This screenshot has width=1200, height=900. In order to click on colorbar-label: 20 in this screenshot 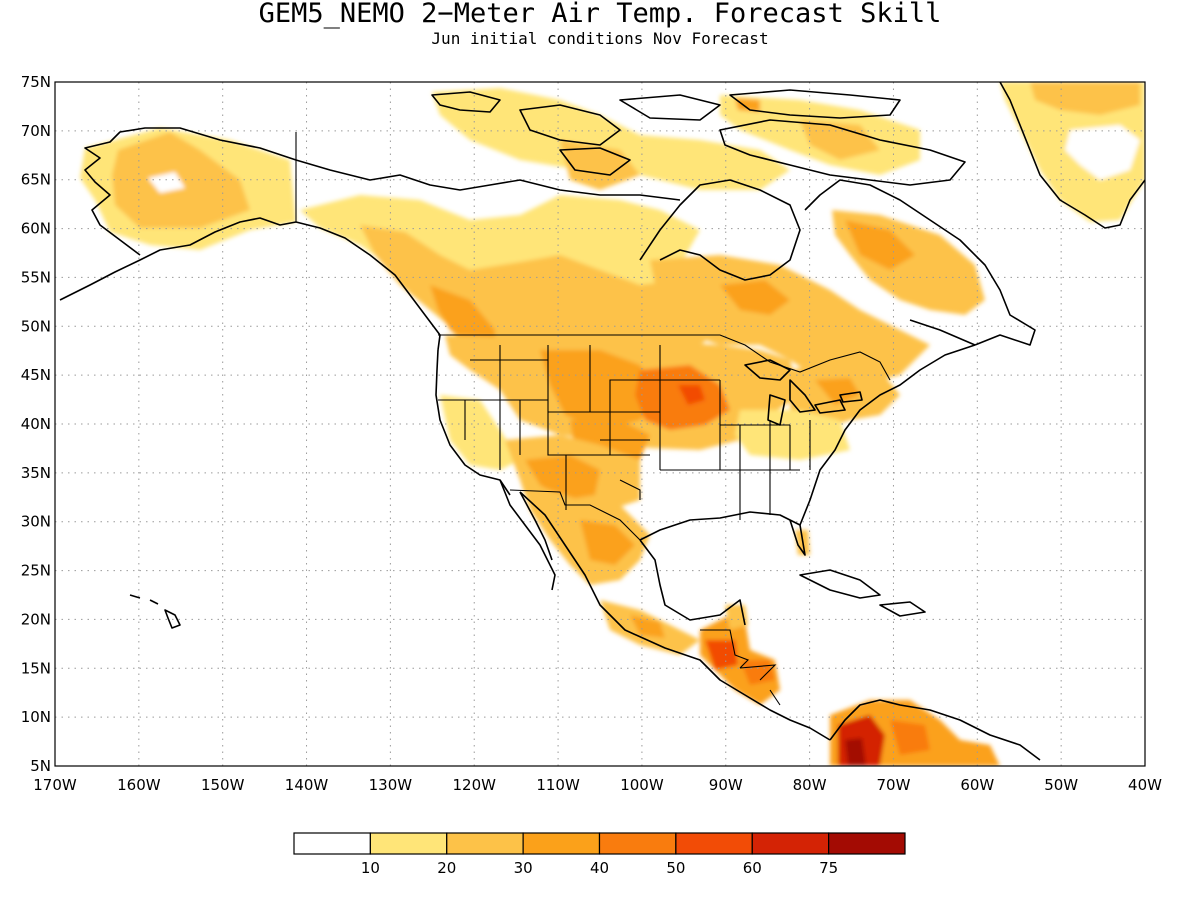, I will do `click(446, 868)`.